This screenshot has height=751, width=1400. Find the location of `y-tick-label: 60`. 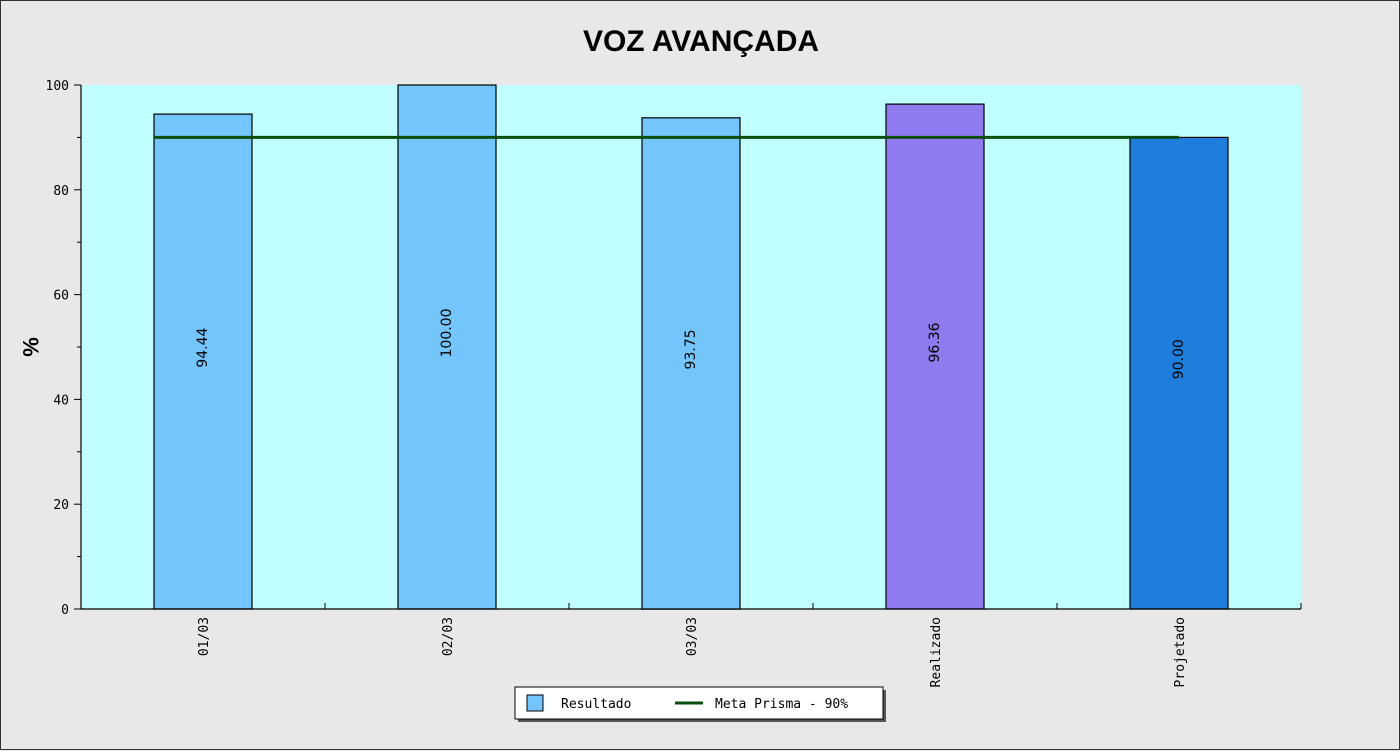

y-tick-label: 60 is located at coordinates (61, 296).